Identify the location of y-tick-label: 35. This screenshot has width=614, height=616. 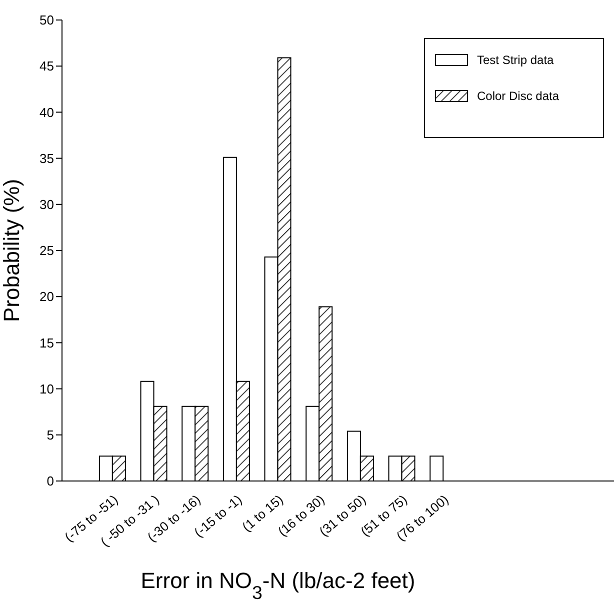
(47, 158).